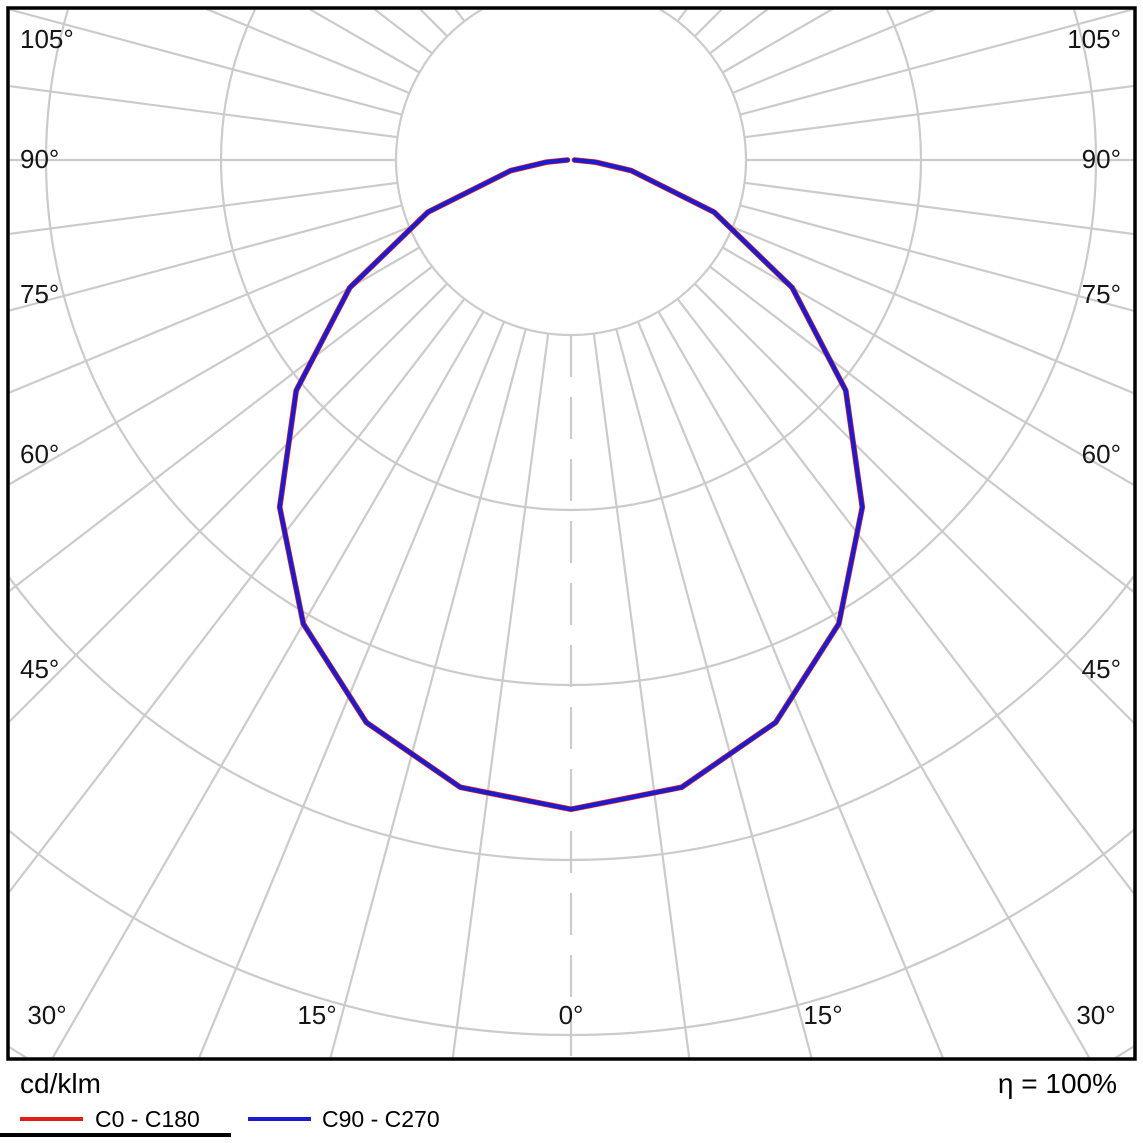 This screenshot has height=1143, width=1143. I want to click on legend-line-c90-c270, so click(279, 1119).